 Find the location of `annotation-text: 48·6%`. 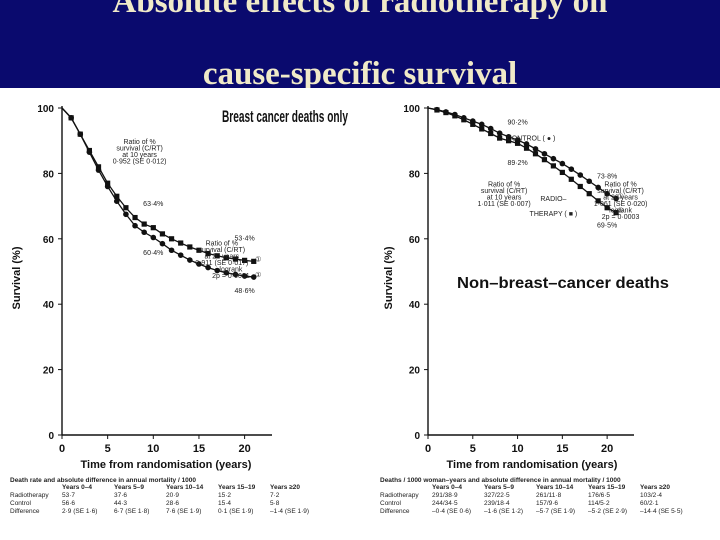

annotation-text: 48·6% is located at coordinates (244, 291).